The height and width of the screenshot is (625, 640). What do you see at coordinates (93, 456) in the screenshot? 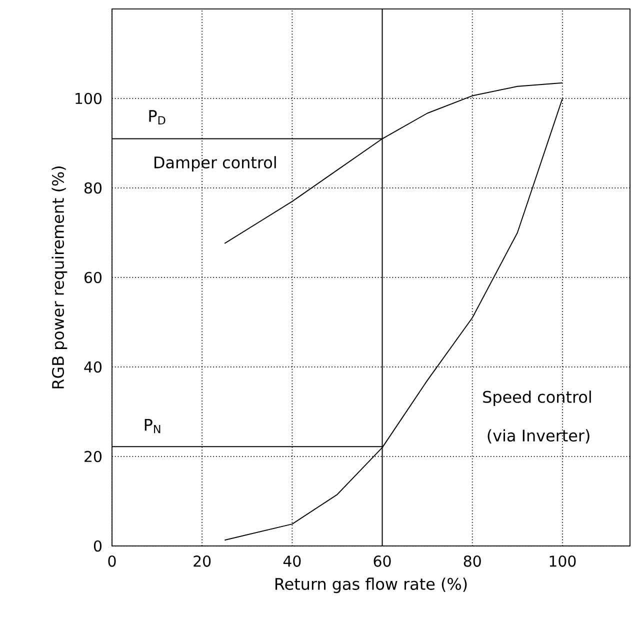
I see `y-tick-label: 20` at bounding box center [93, 456].